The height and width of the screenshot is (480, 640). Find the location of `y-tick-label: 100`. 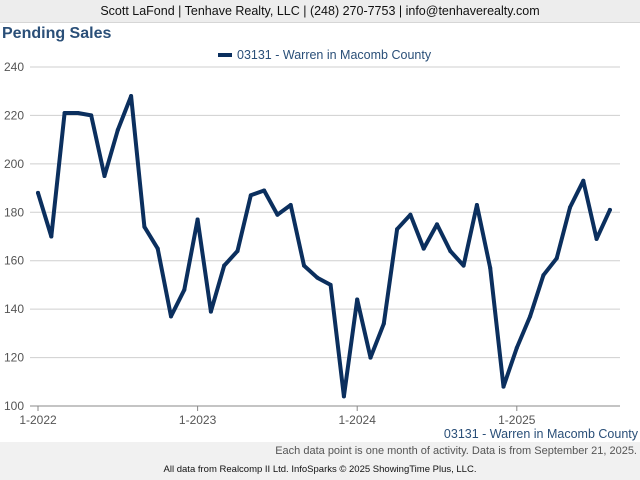

y-tick-label: 100 is located at coordinates (14, 406).